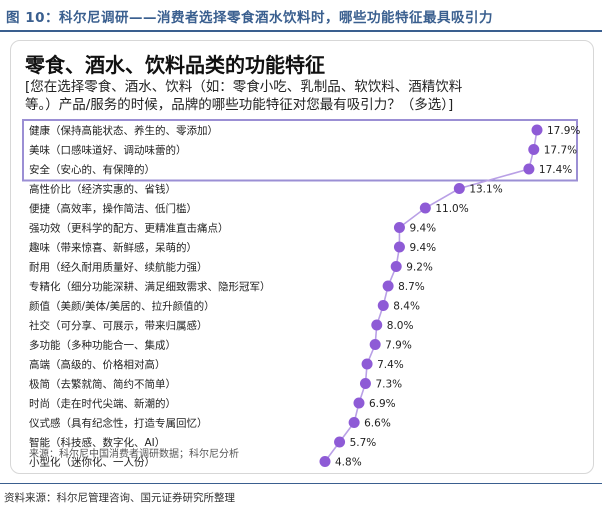 The image size is (602, 506). Describe the element at coordinates (119, 498) in the screenshot. I see `page-source: 资料来源：科尔尼管理咨询、国元证券研究所整理` at that location.